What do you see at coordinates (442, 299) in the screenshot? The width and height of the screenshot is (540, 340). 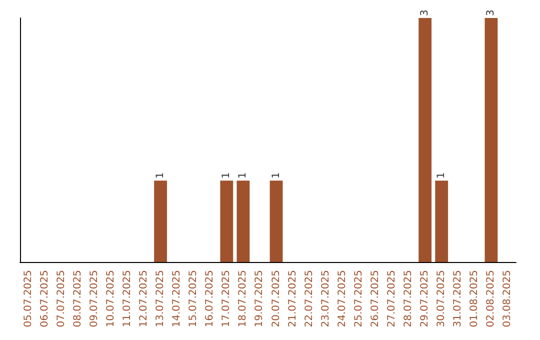 I see `x-tick-label: 30.07.2025` at bounding box center [442, 299].